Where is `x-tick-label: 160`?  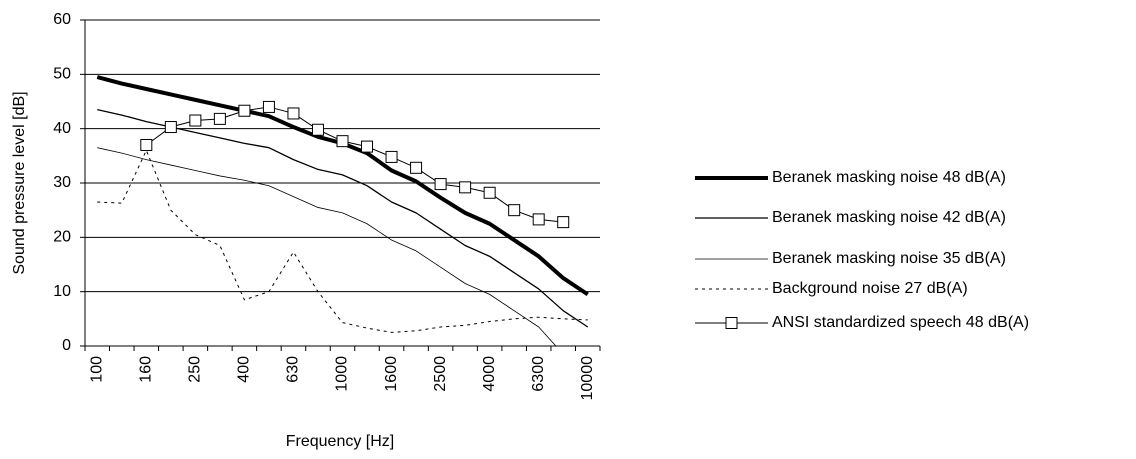
x-tick-label: 160 is located at coordinates (146, 369).